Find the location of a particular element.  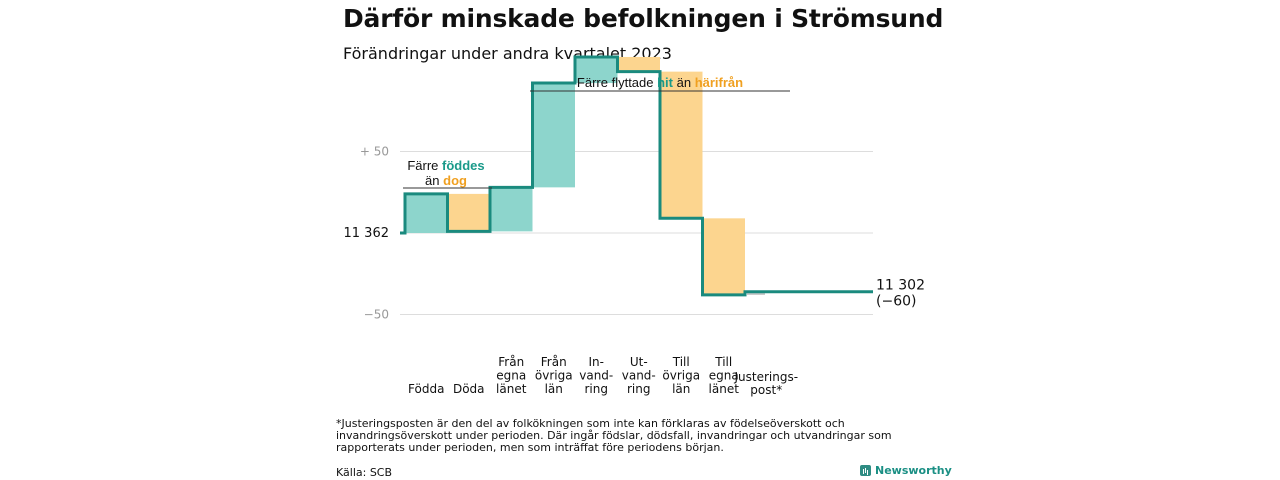

start-value-label: 11 362 is located at coordinates (367, 233).